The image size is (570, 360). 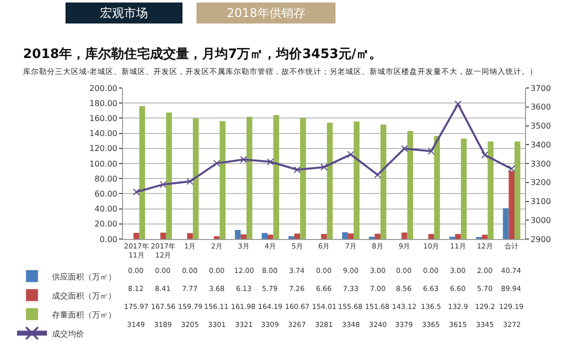 I want to click on y2-tick-label: 3500, so click(x=540, y=126).